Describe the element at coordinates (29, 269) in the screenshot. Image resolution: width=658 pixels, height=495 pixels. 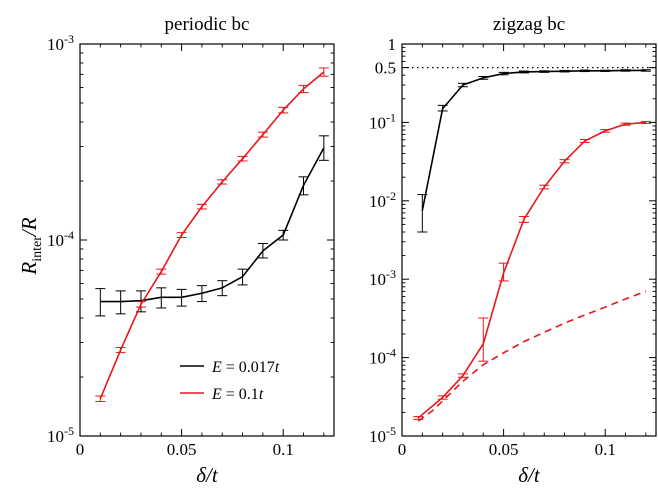
I see `y-axis-label-main: R` at that location.